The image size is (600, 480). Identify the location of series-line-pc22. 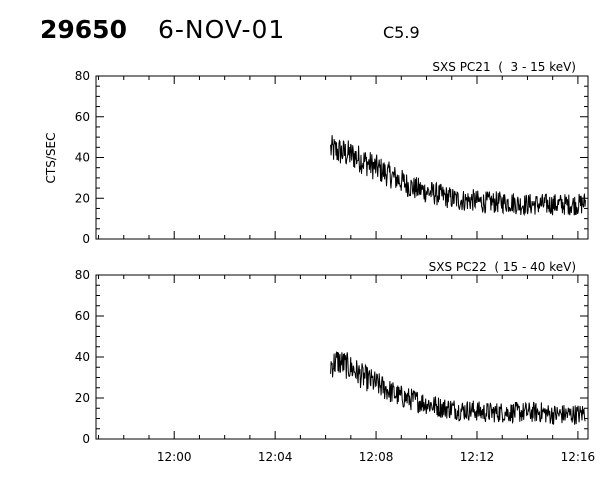
(458, 387).